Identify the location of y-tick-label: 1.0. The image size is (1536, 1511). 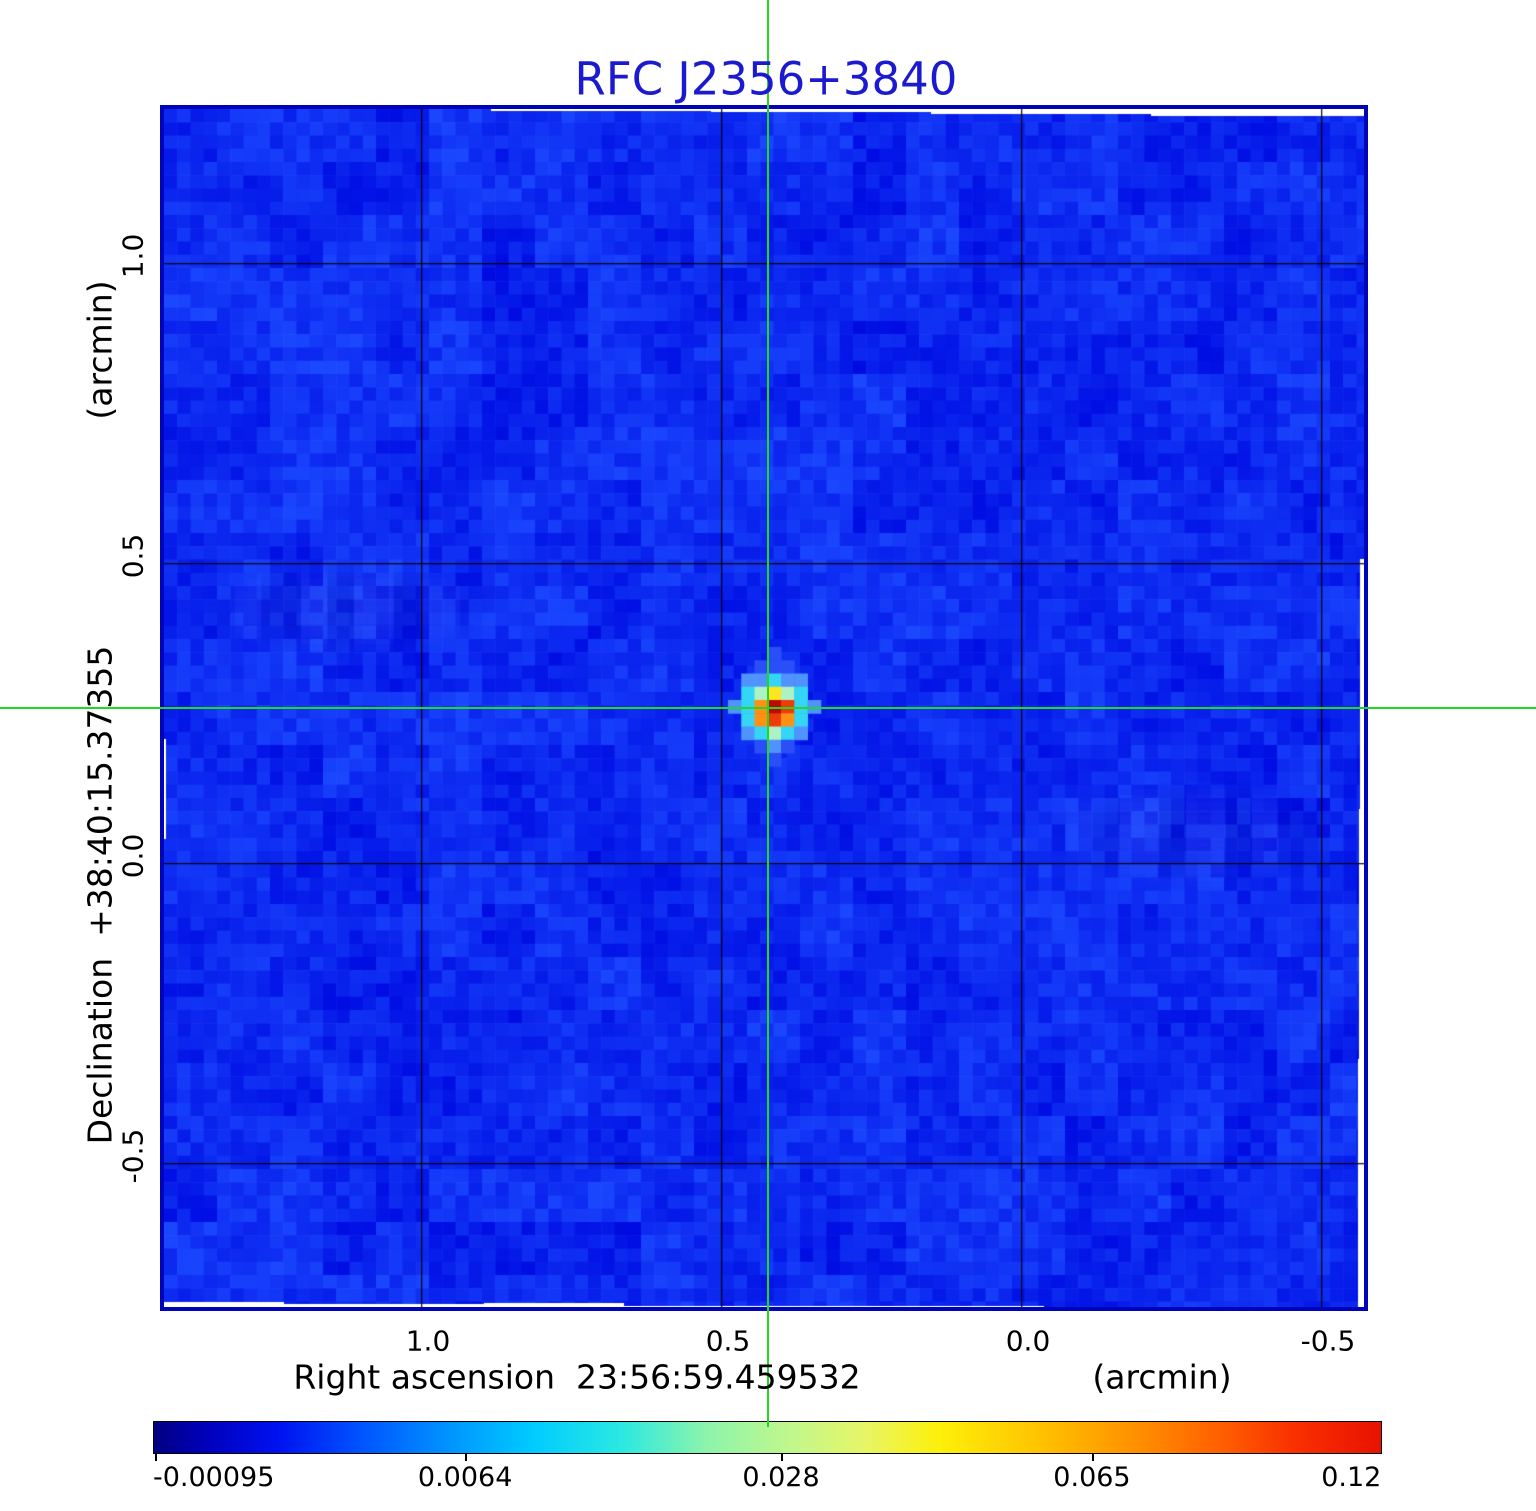
(133, 256).